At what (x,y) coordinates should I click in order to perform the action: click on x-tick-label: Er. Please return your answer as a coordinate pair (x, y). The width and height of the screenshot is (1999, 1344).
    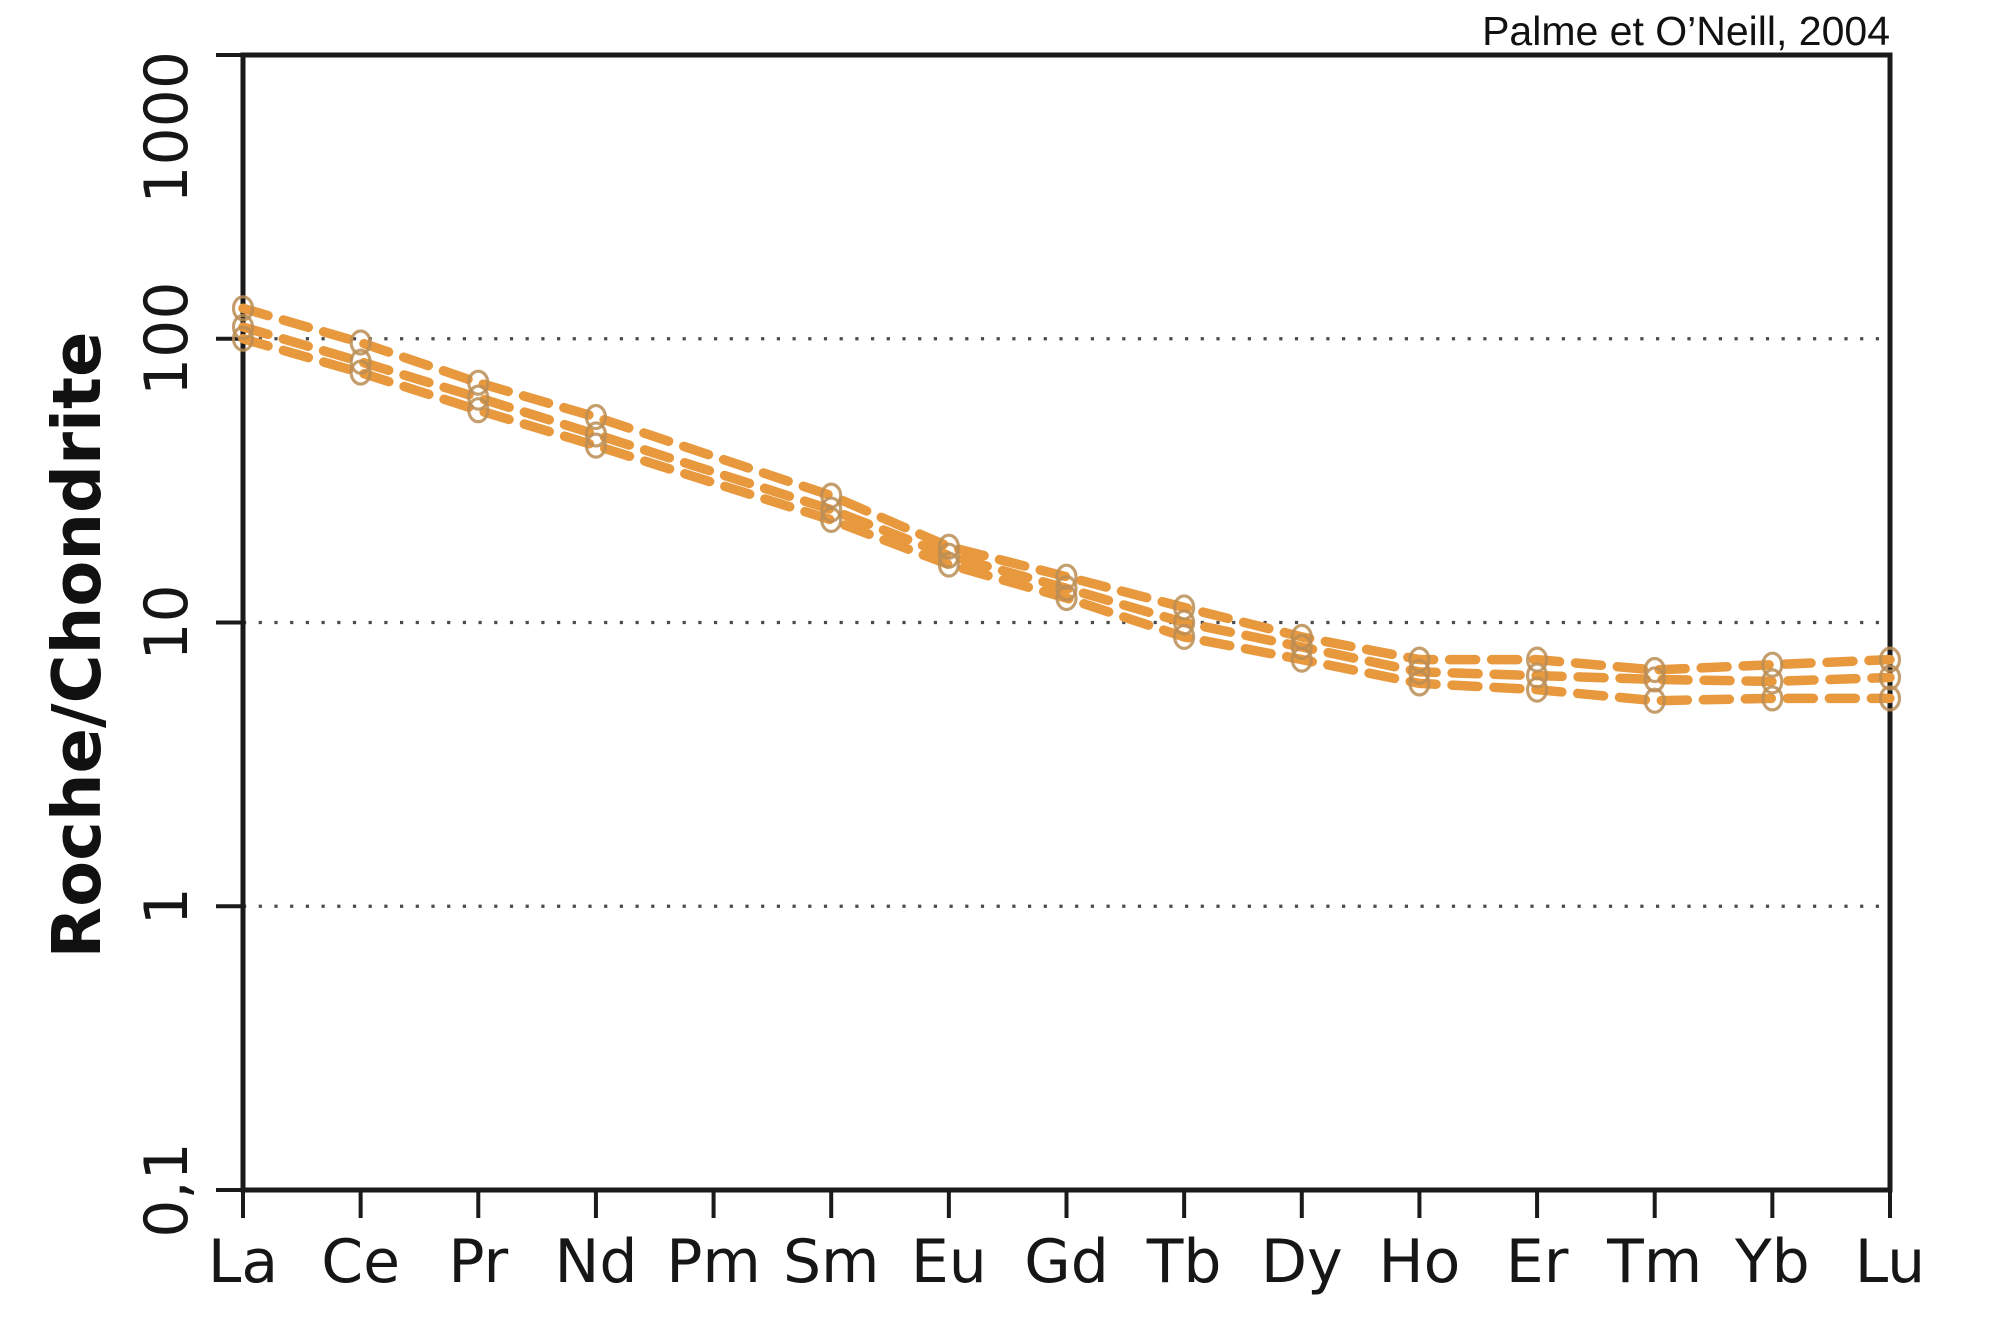
    Looking at the image, I should click on (1537, 1262).